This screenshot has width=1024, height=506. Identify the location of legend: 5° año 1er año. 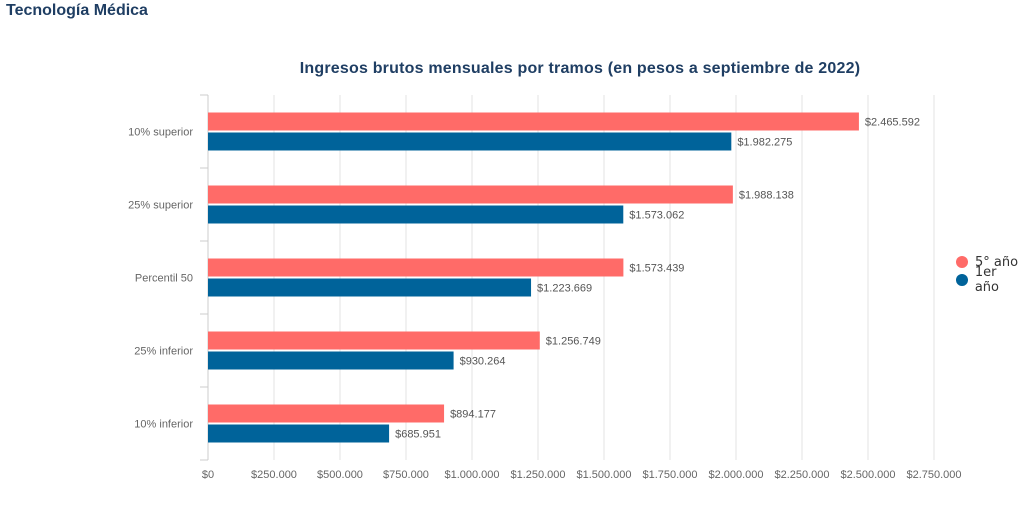
(990, 274).